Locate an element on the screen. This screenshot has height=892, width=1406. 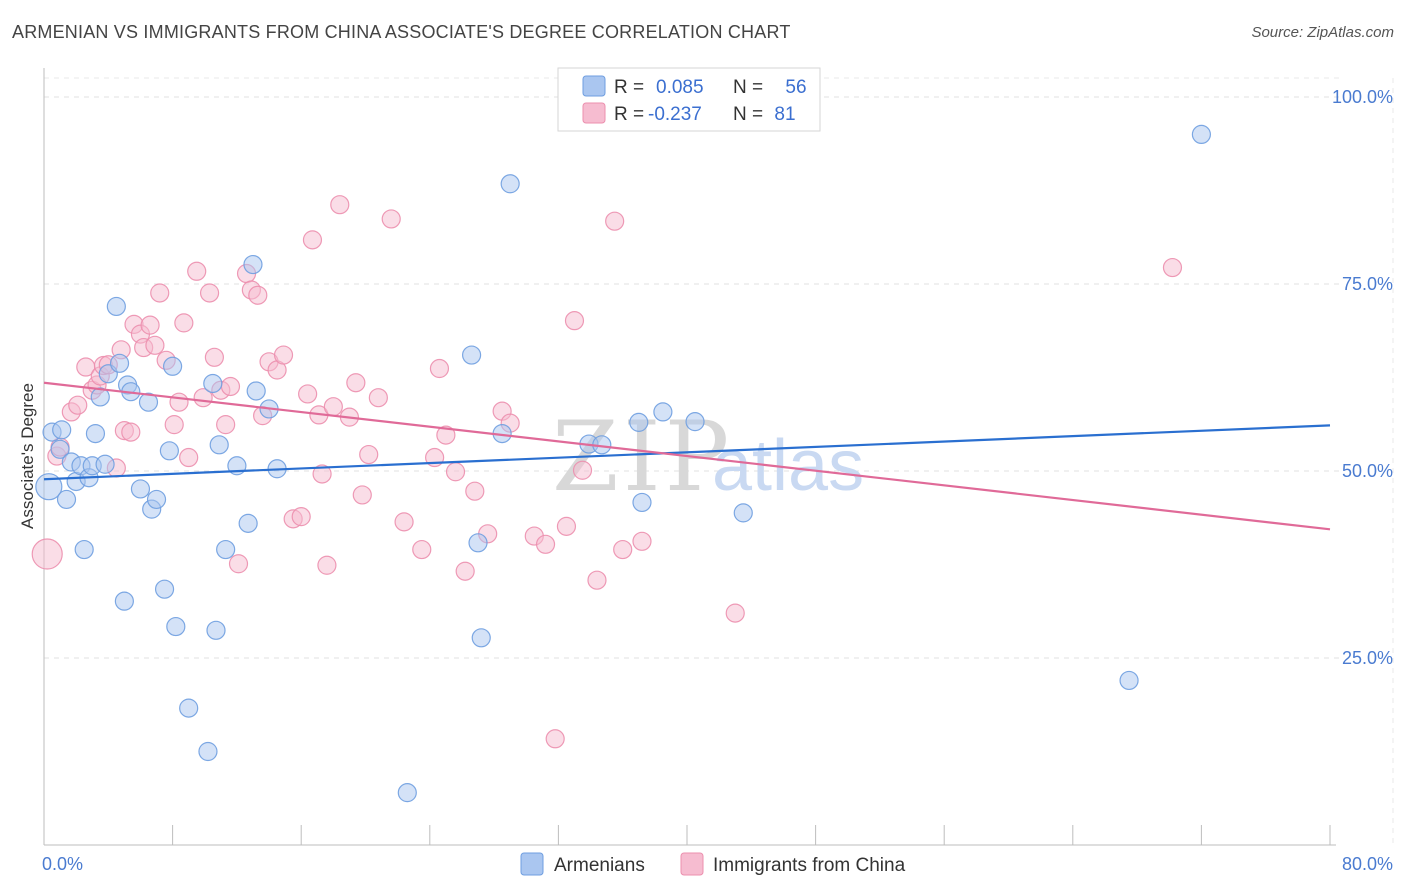
y-tick-label-100: 100.0% is located at coordinates (1362, 97).